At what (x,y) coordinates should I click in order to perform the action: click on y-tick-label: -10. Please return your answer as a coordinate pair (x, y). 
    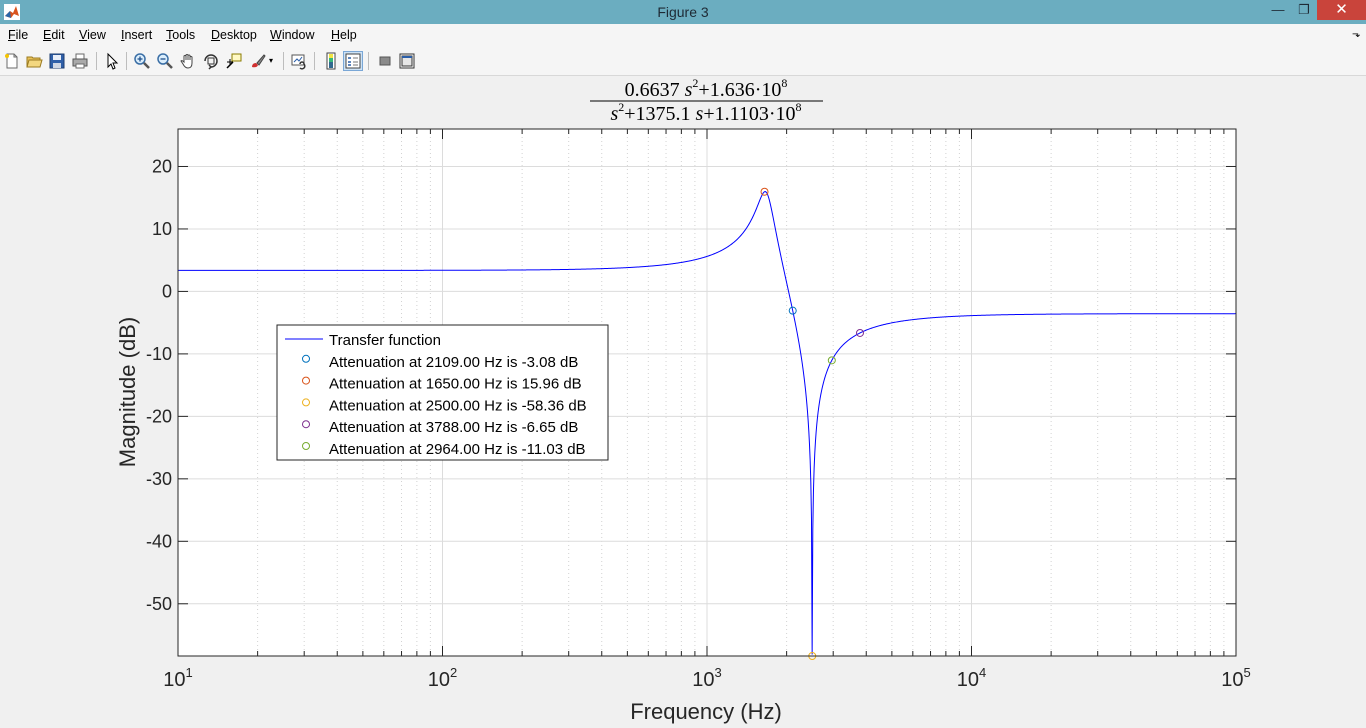
    Looking at the image, I should click on (159, 354).